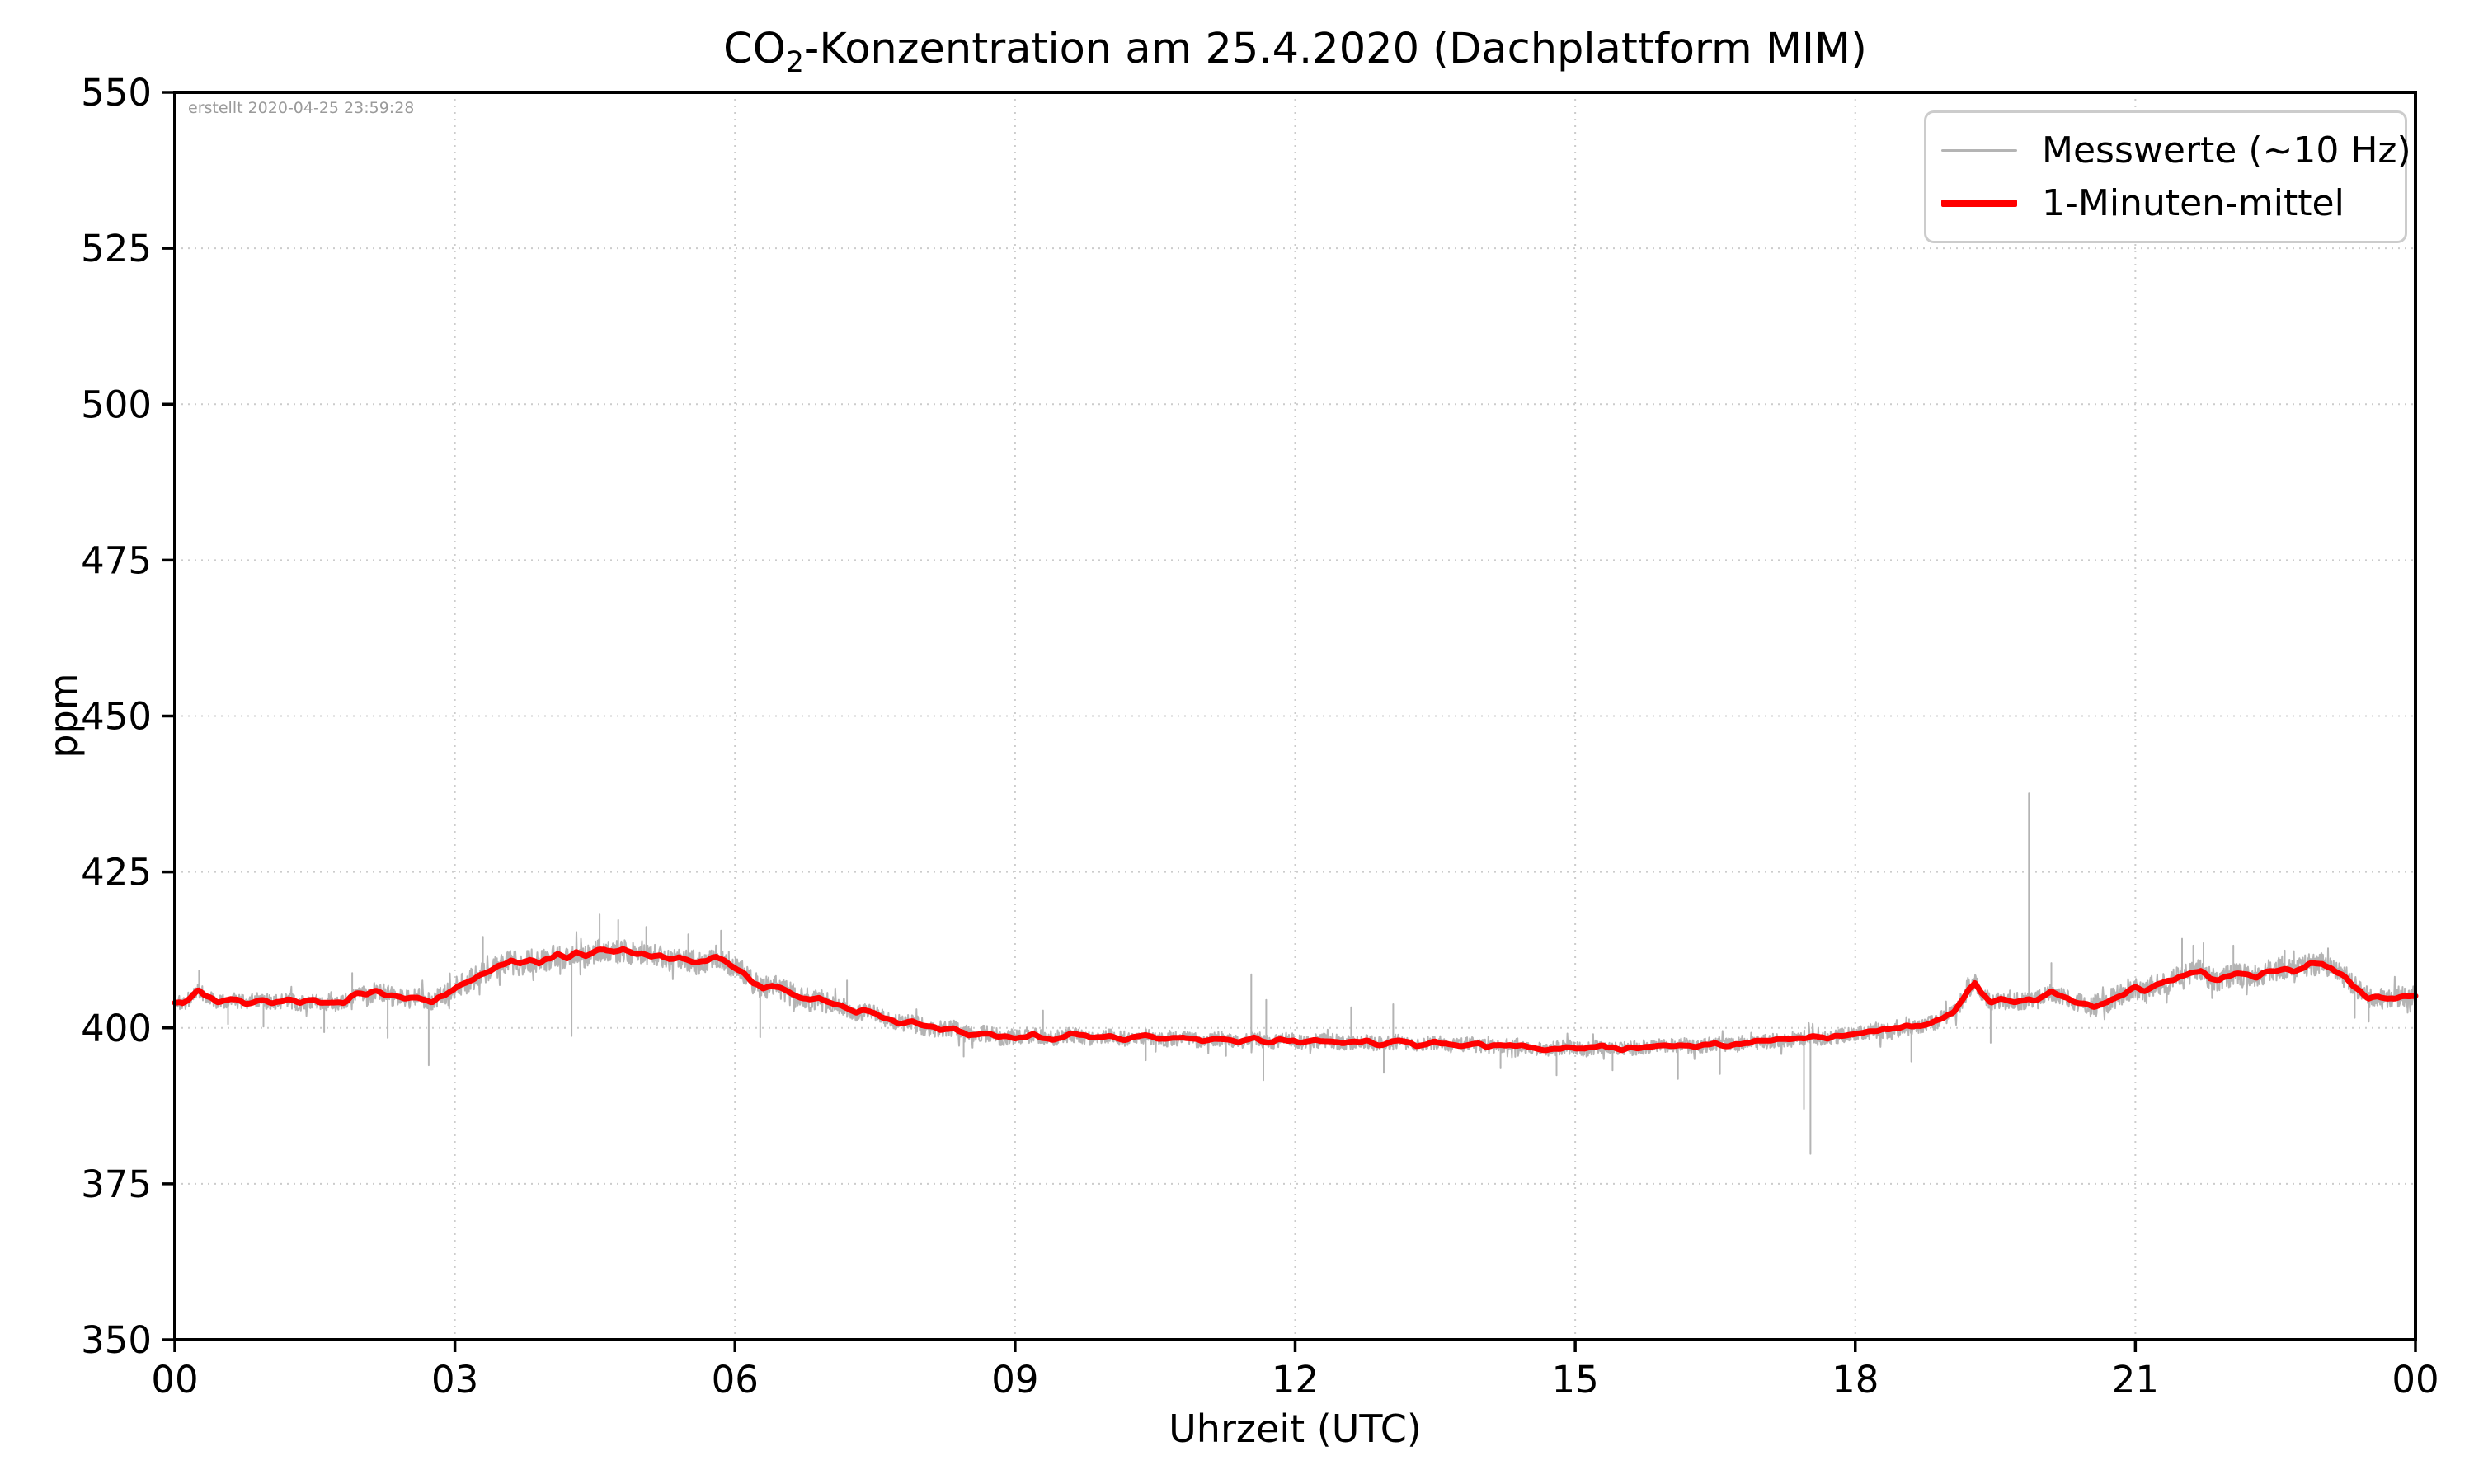  What do you see at coordinates (2226, 150) in the screenshot?
I see `legend-label-raw: Messwerte (~10 Hz)` at bounding box center [2226, 150].